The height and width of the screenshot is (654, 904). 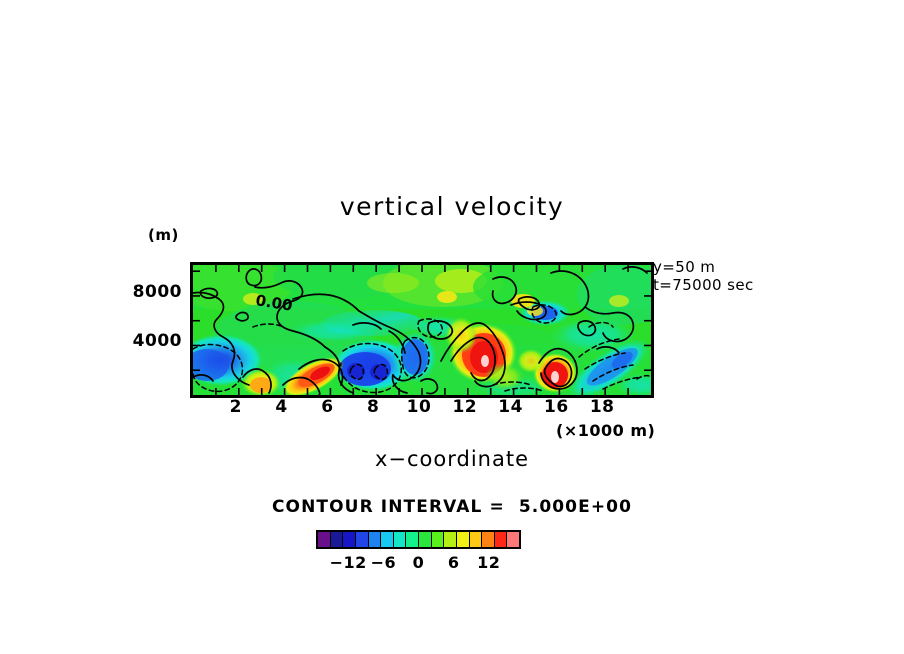 I want to click on colorbar-tick-label: −12, so click(x=348, y=562).